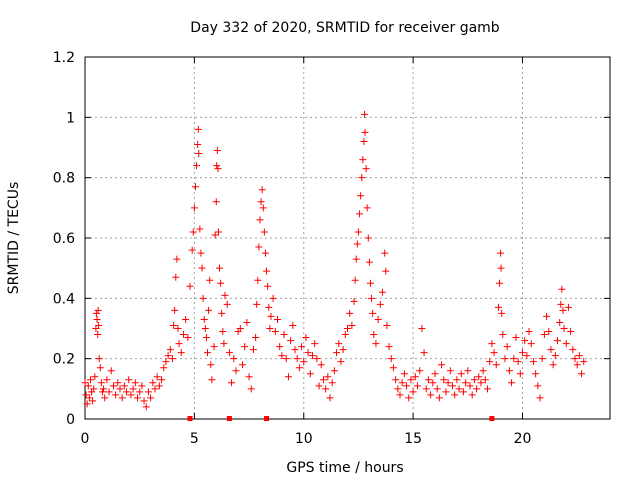 This screenshot has height=480, width=640. I want to click on x-tick-label: 15, so click(413, 439).